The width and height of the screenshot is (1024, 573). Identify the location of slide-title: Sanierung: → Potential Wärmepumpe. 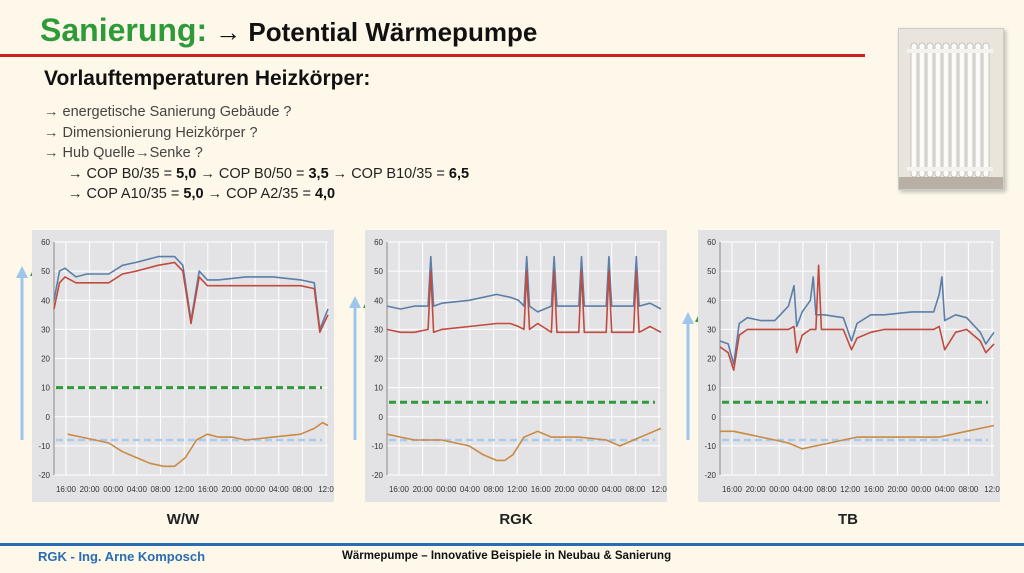
(288, 30).